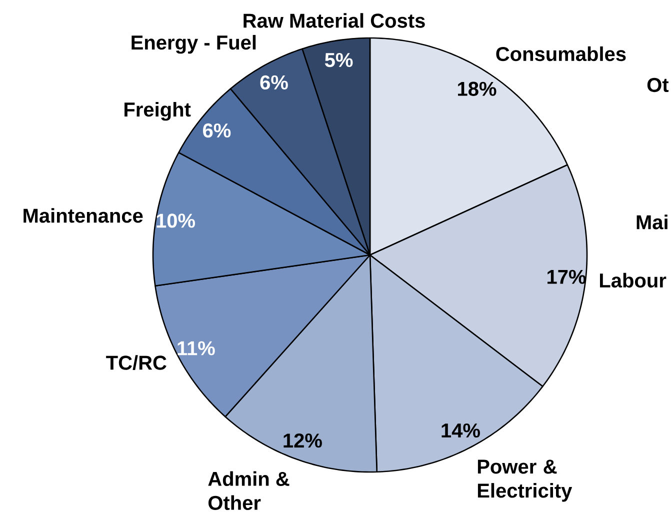 The width and height of the screenshot is (671, 522). Describe the element at coordinates (338, 60) in the screenshot. I see `data-label: 5%` at that location.